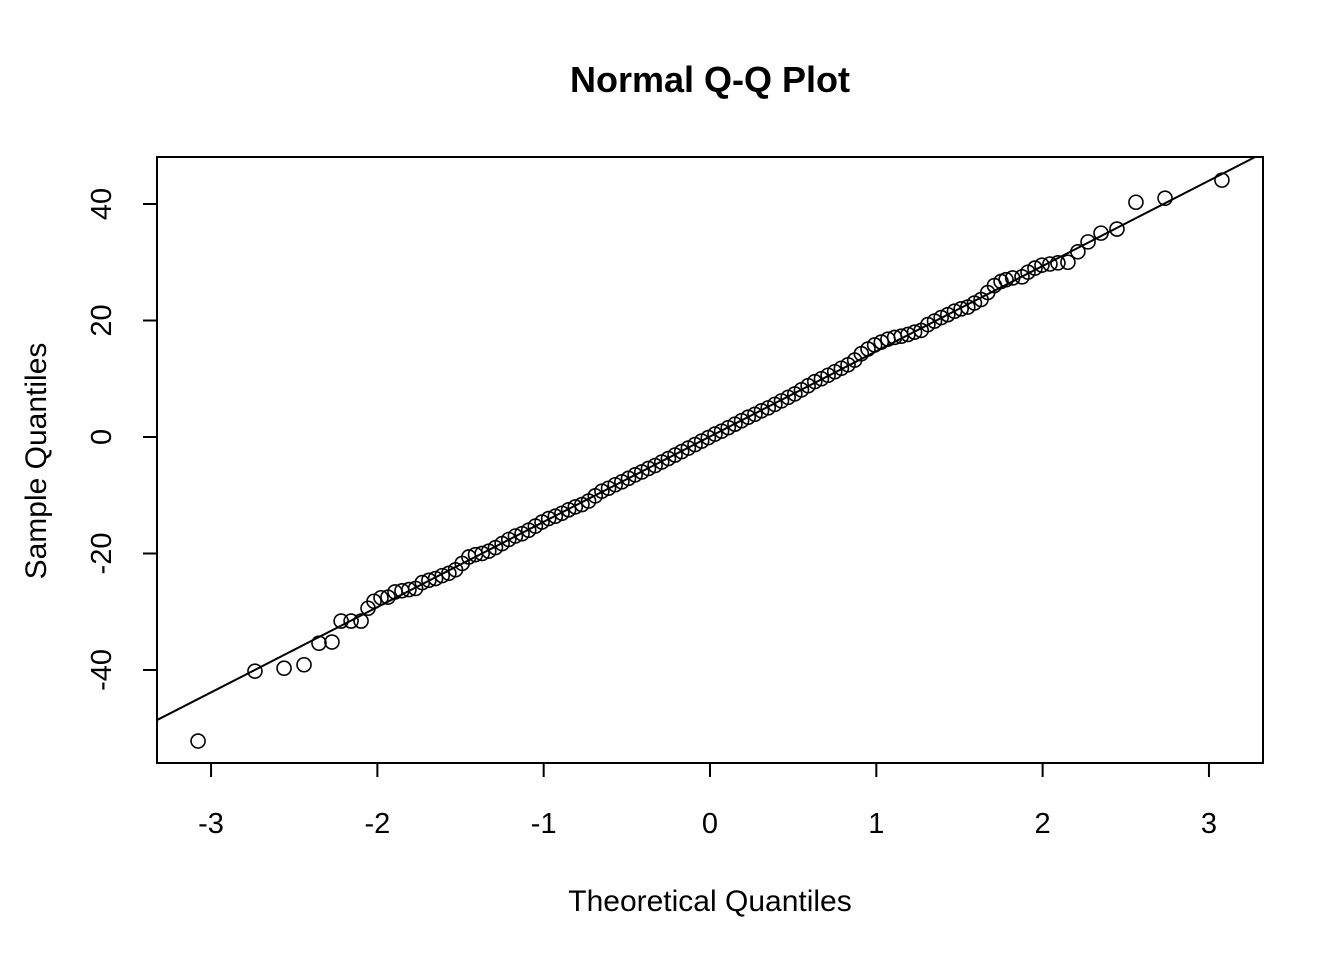 The width and height of the screenshot is (1344, 960). What do you see at coordinates (102, 320) in the screenshot?
I see `y-tick-label: 20` at bounding box center [102, 320].